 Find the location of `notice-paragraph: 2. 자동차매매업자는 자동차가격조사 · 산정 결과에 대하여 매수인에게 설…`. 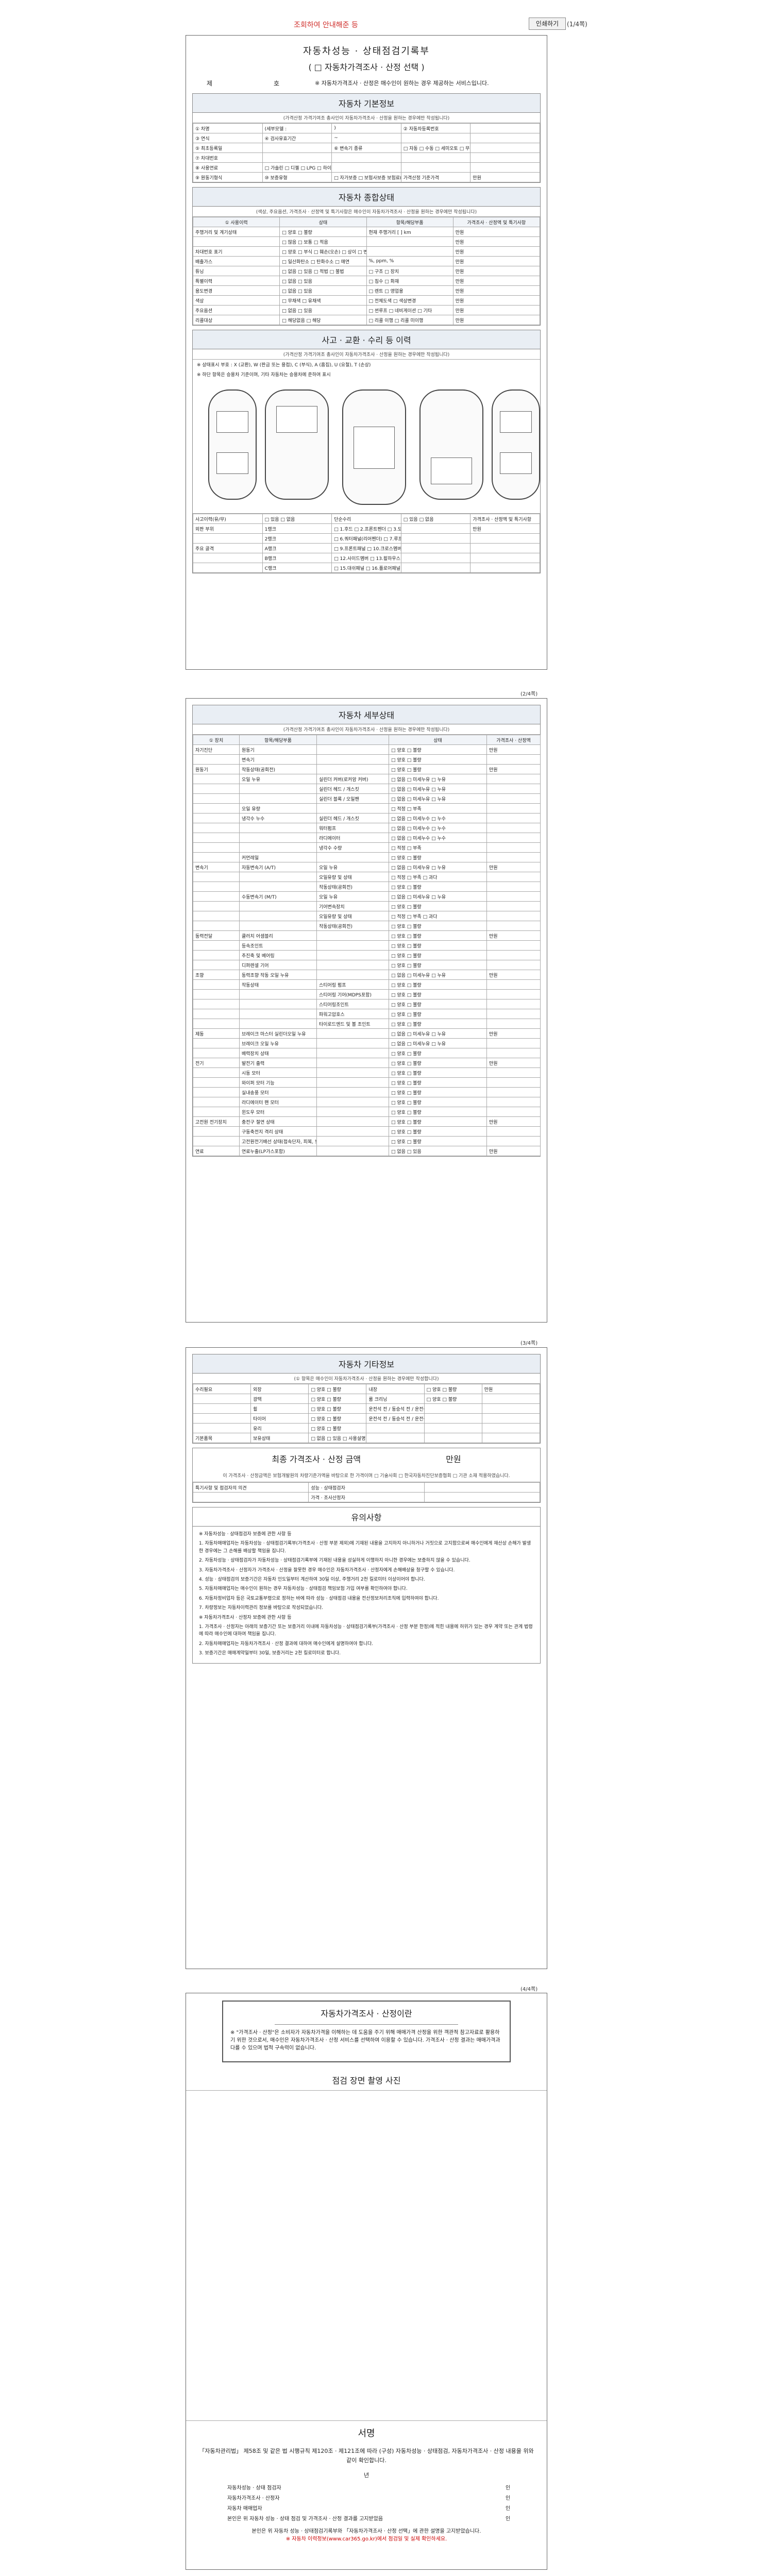

notice-paragraph: 2. 자동차매매업자는 자동차가격조사 · 산정 결과에 대하여 매수인에게 설… is located at coordinates (286, 1644).